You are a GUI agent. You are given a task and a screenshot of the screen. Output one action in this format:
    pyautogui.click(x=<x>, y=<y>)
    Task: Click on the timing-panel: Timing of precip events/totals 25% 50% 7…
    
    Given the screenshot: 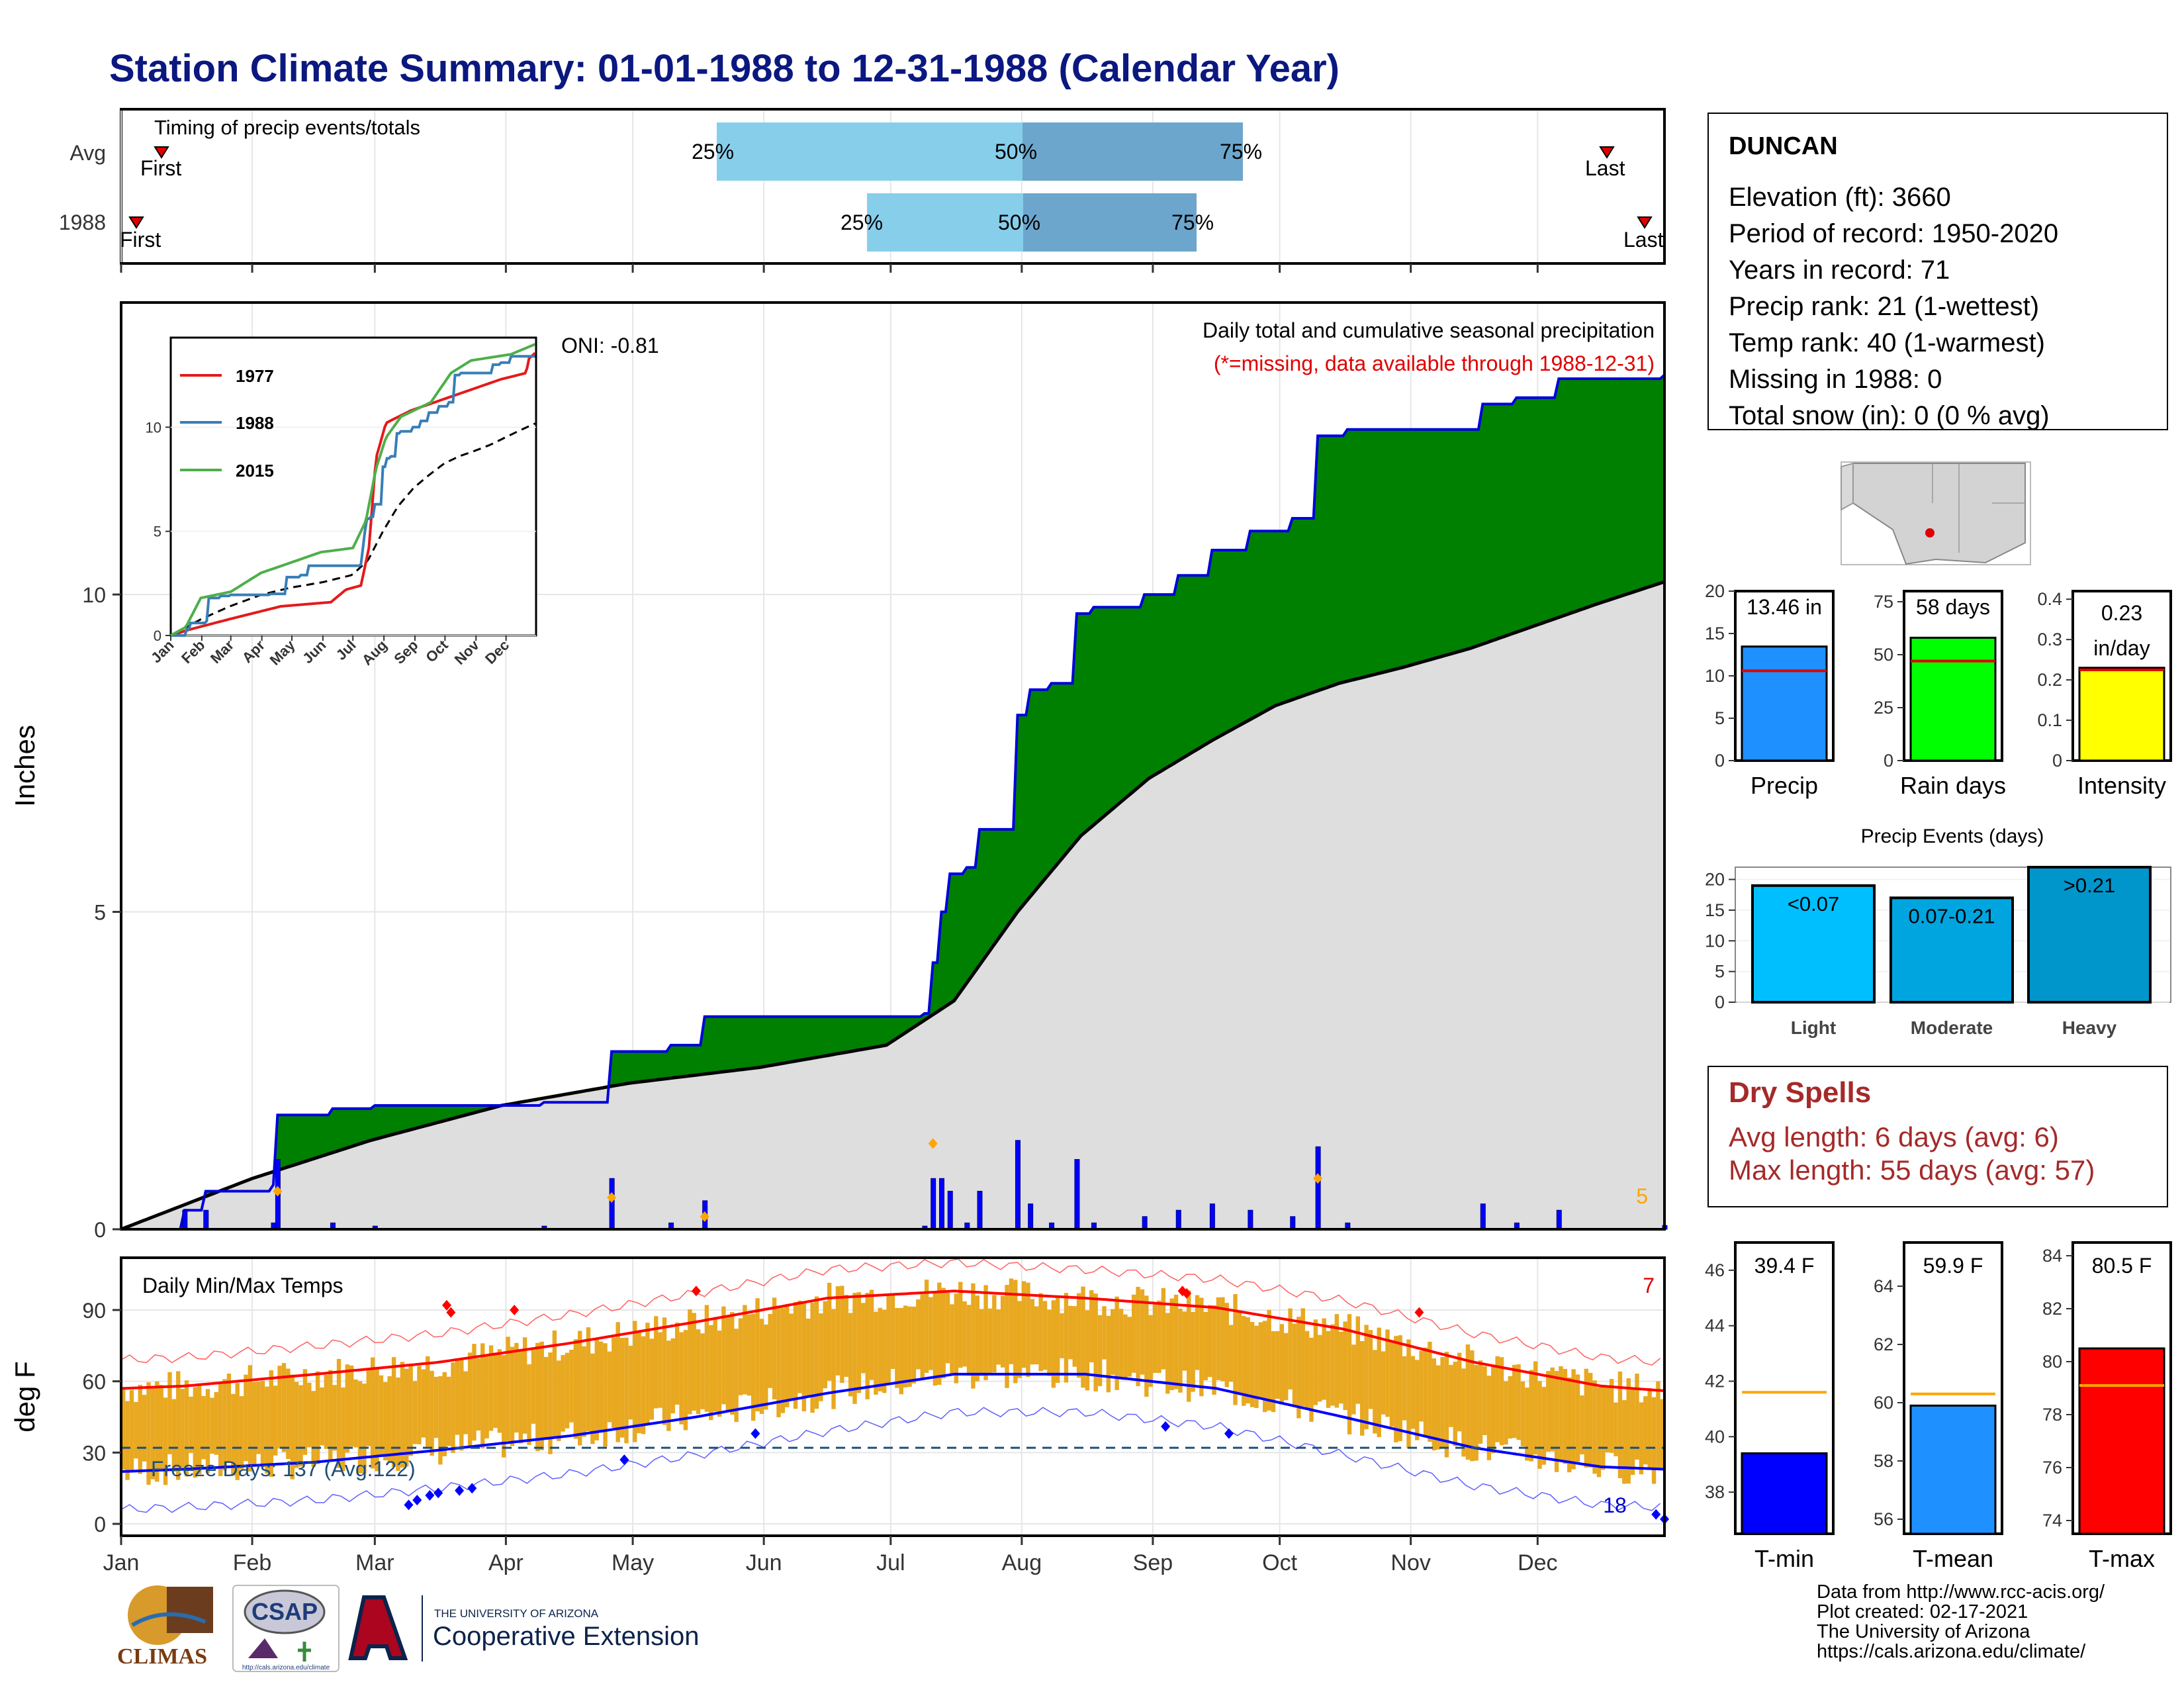 What is the action you would take?
    pyautogui.click(x=862, y=190)
    